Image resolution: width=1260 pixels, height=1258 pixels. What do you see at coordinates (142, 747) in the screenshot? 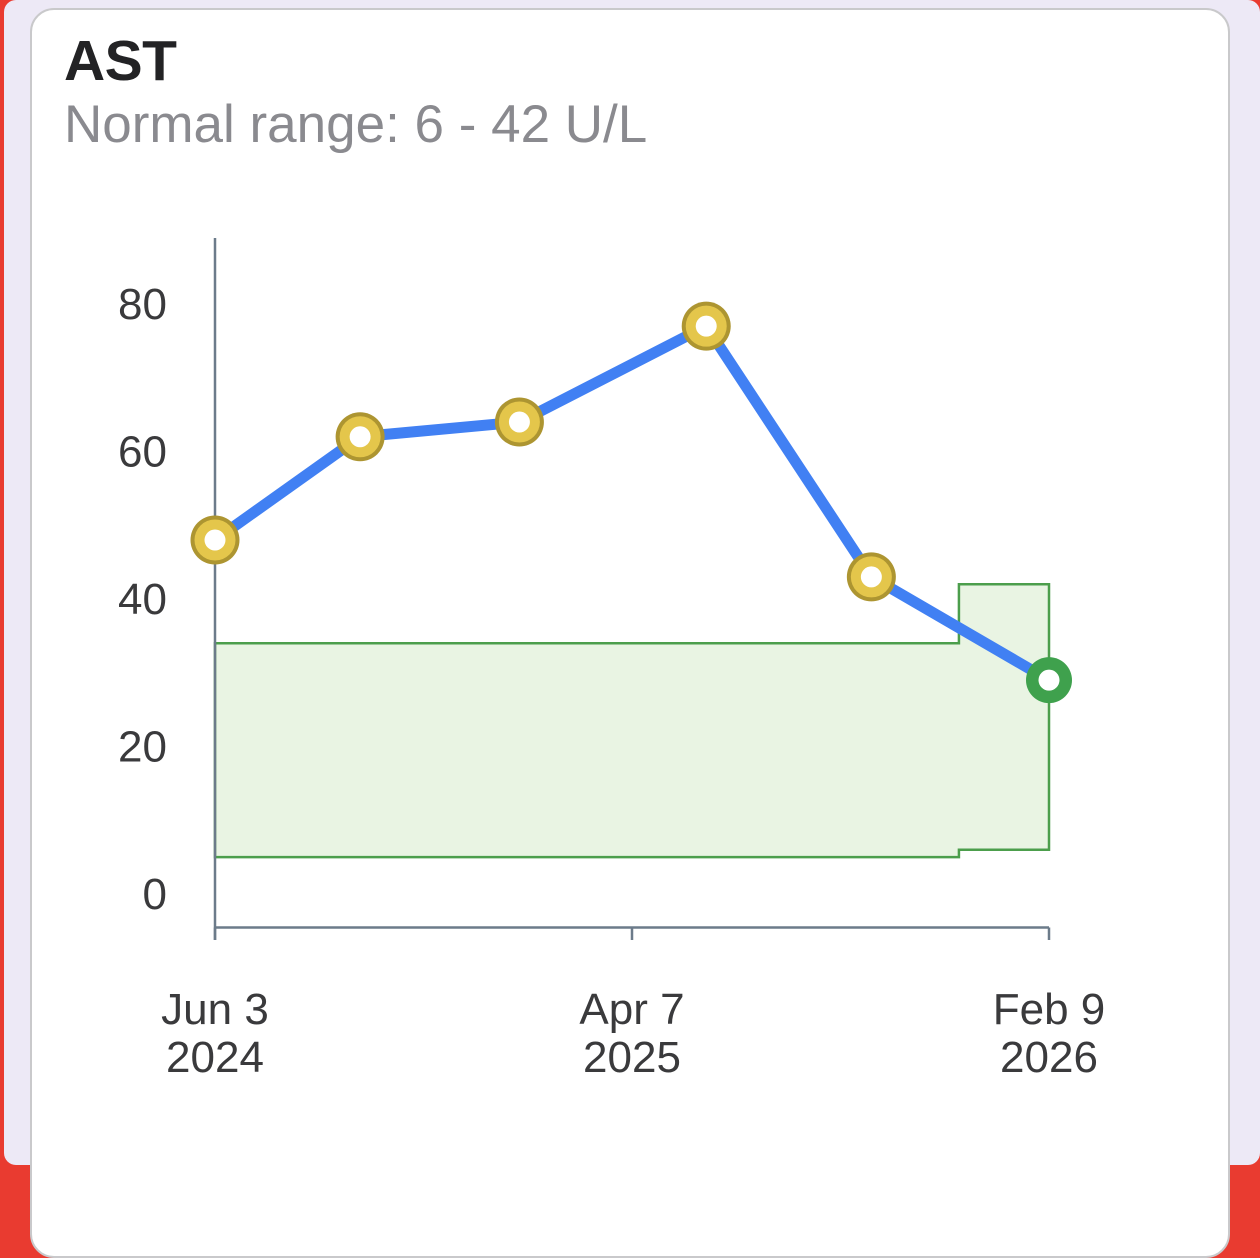
I see `y-axis-tick-label: 20` at bounding box center [142, 747].